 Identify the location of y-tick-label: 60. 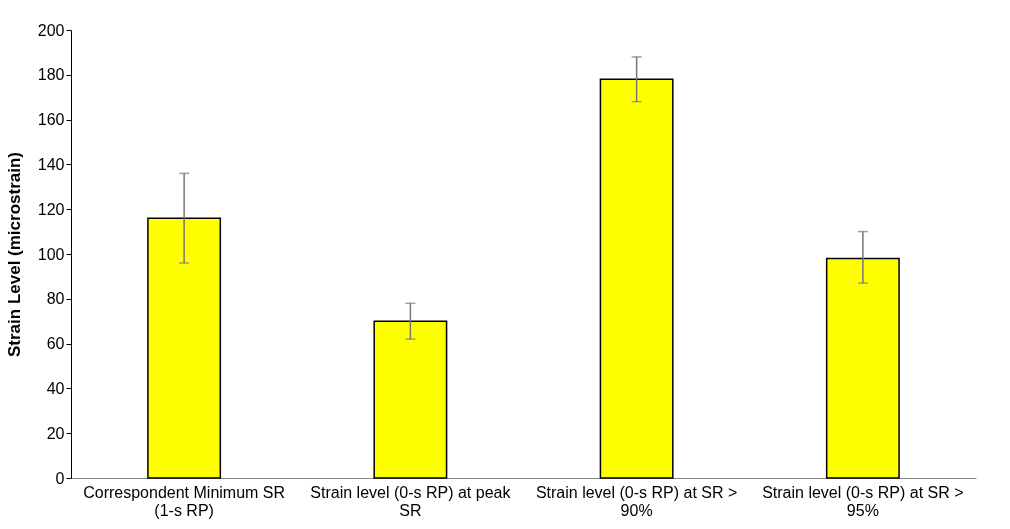
(55, 344).